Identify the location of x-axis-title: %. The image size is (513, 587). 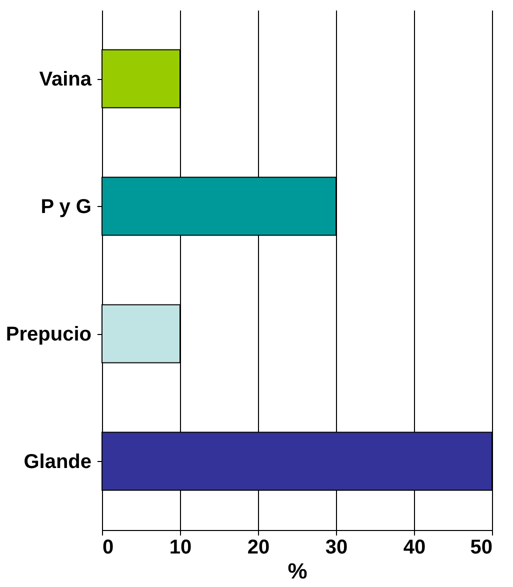
(298, 571).